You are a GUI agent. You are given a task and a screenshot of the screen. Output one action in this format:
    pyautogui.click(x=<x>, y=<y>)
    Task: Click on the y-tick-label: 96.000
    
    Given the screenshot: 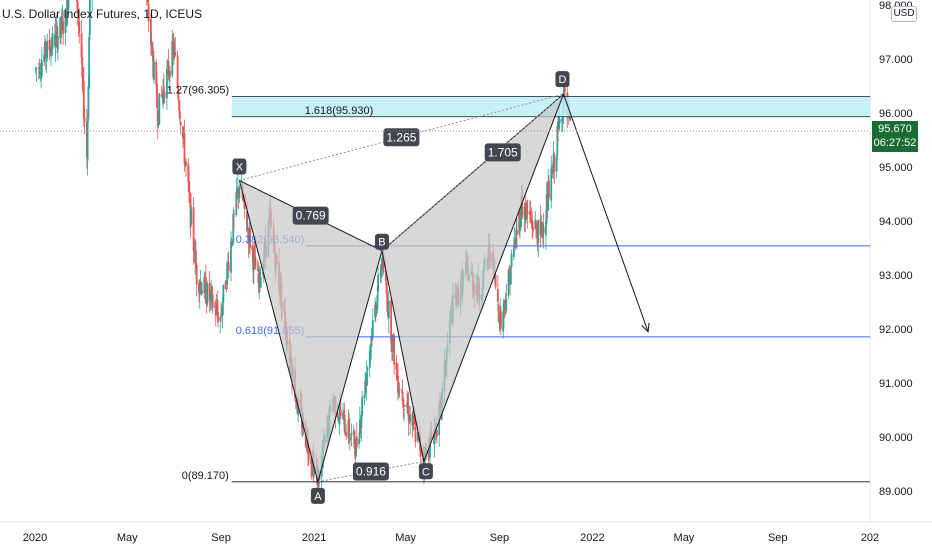 What is the action you would take?
    pyautogui.click(x=896, y=114)
    